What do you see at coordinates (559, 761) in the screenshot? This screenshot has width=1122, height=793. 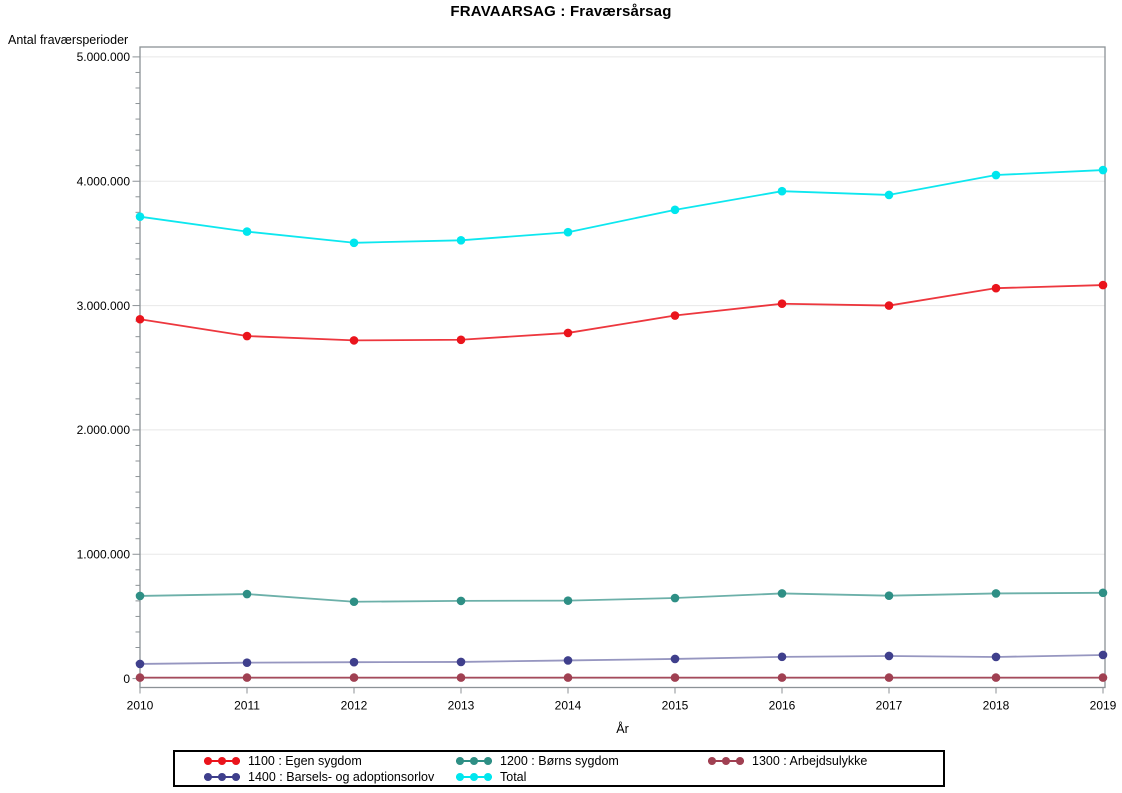 I see `legend-item-label: 1200 : Børns sygdom` at bounding box center [559, 761].